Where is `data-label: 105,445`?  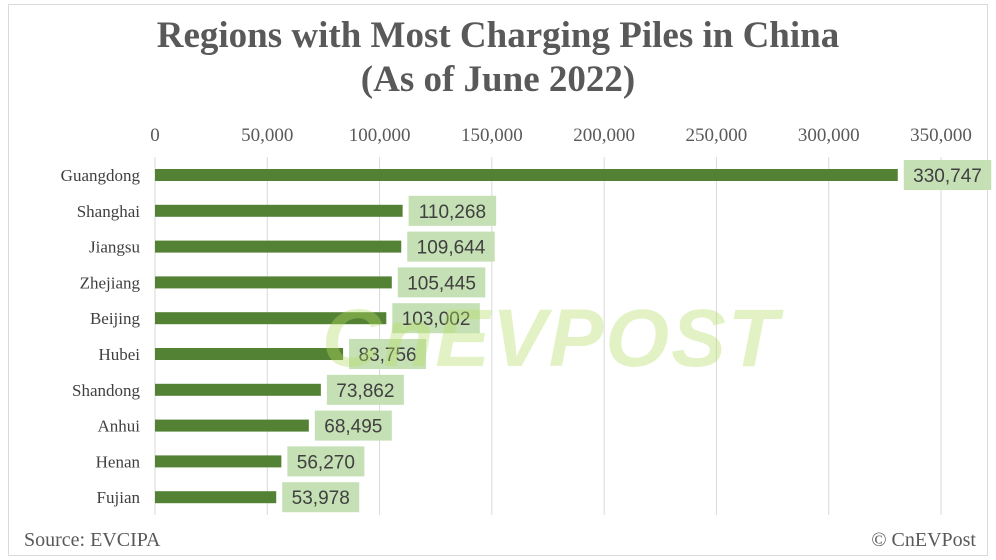
data-label: 105,445 is located at coordinates (441, 283).